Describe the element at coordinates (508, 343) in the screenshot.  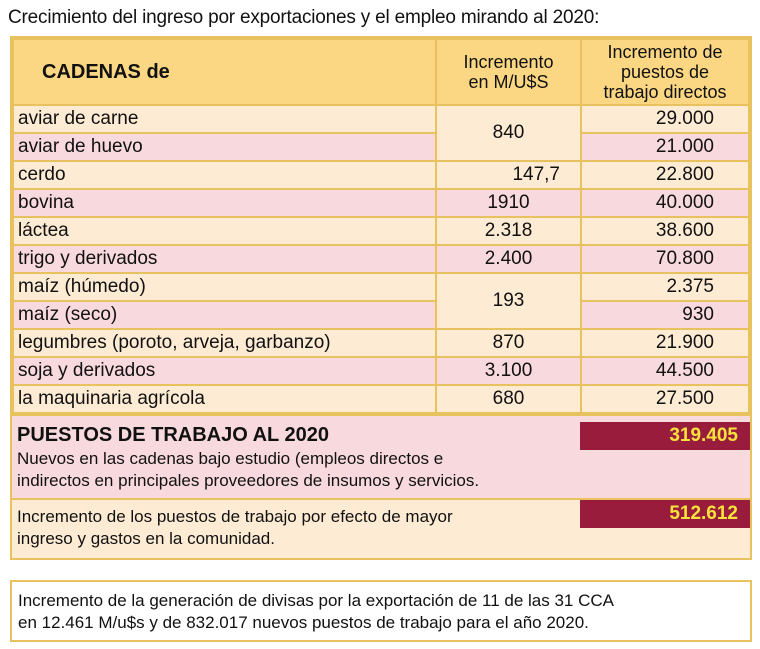
I see `ingreso-cell: 870` at that location.